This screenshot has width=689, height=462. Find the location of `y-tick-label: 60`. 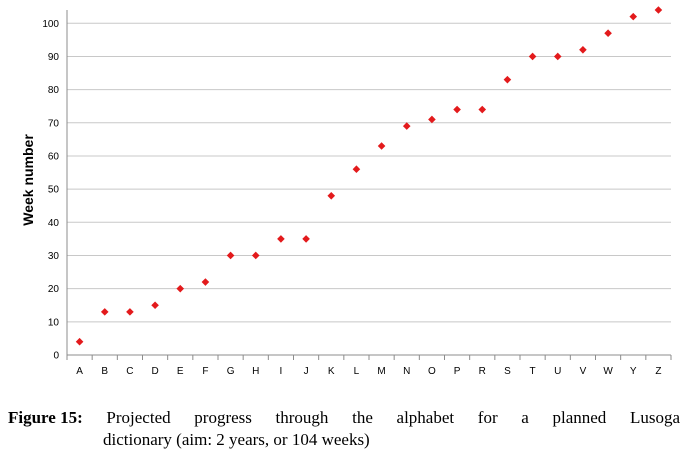

y-tick-label: 60 is located at coordinates (54, 156).